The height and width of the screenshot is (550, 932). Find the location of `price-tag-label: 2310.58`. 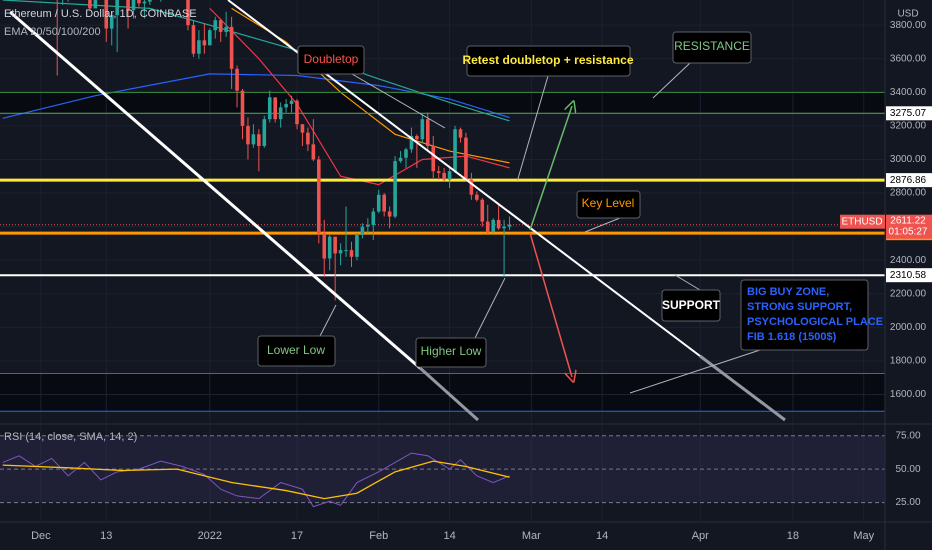

price-tag-label: 2310.58 is located at coordinates (908, 275).